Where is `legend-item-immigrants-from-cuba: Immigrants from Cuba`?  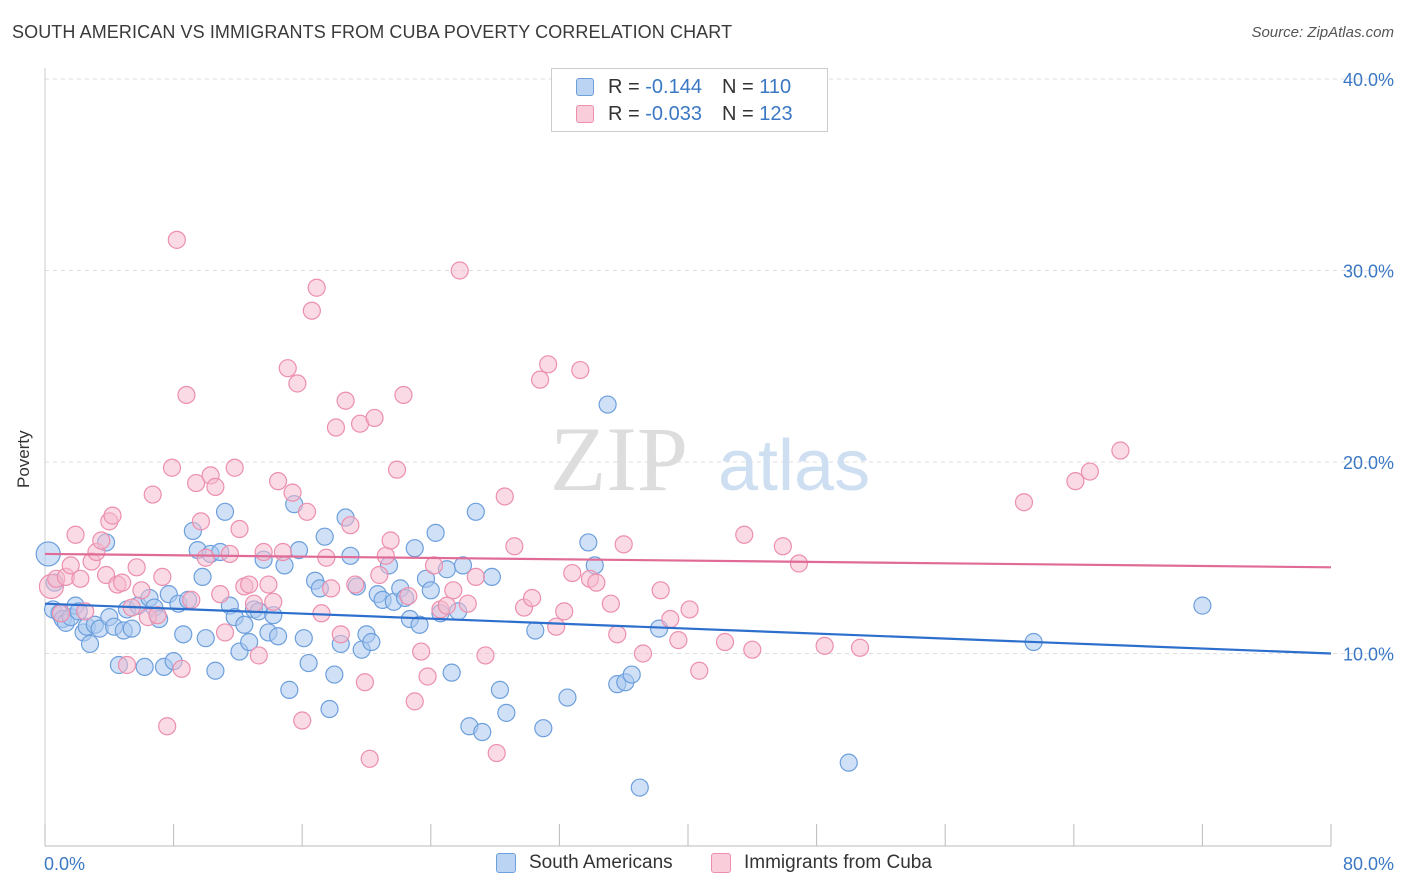
legend-item-immigrants-from-cuba: Immigrants from Cuba is located at coordinates (821, 863).